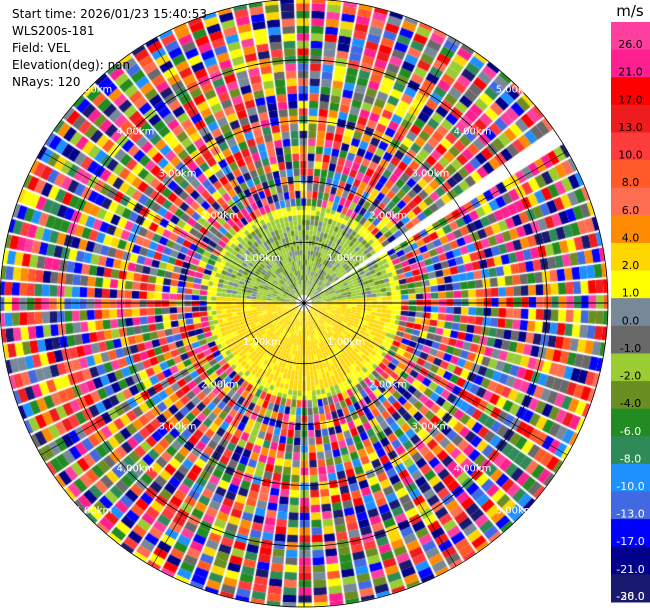 Image resolution: width=650 pixels, height=610 pixels. I want to click on colorbar-tick-label: 0.0, so click(631, 320).